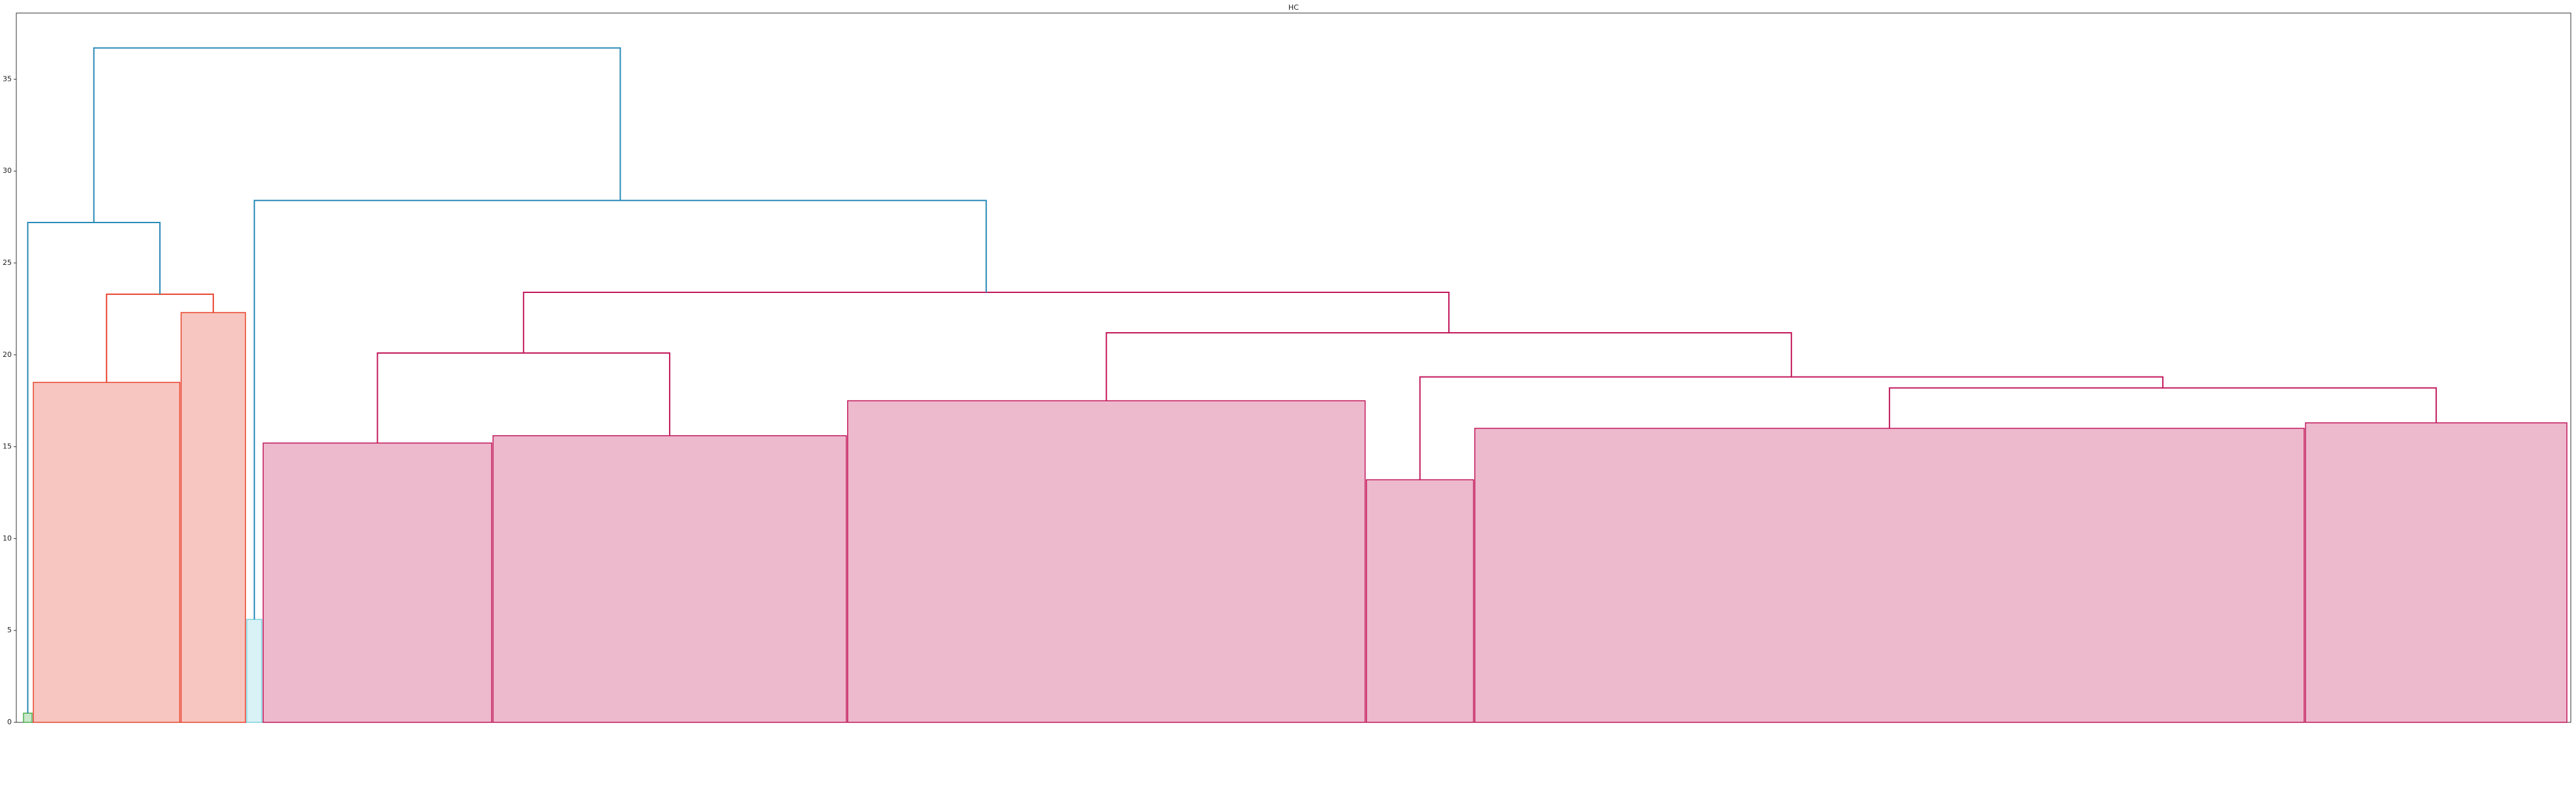 The height and width of the screenshot is (800, 2576). I want to click on y-tick-label: 5, so click(9, 630).